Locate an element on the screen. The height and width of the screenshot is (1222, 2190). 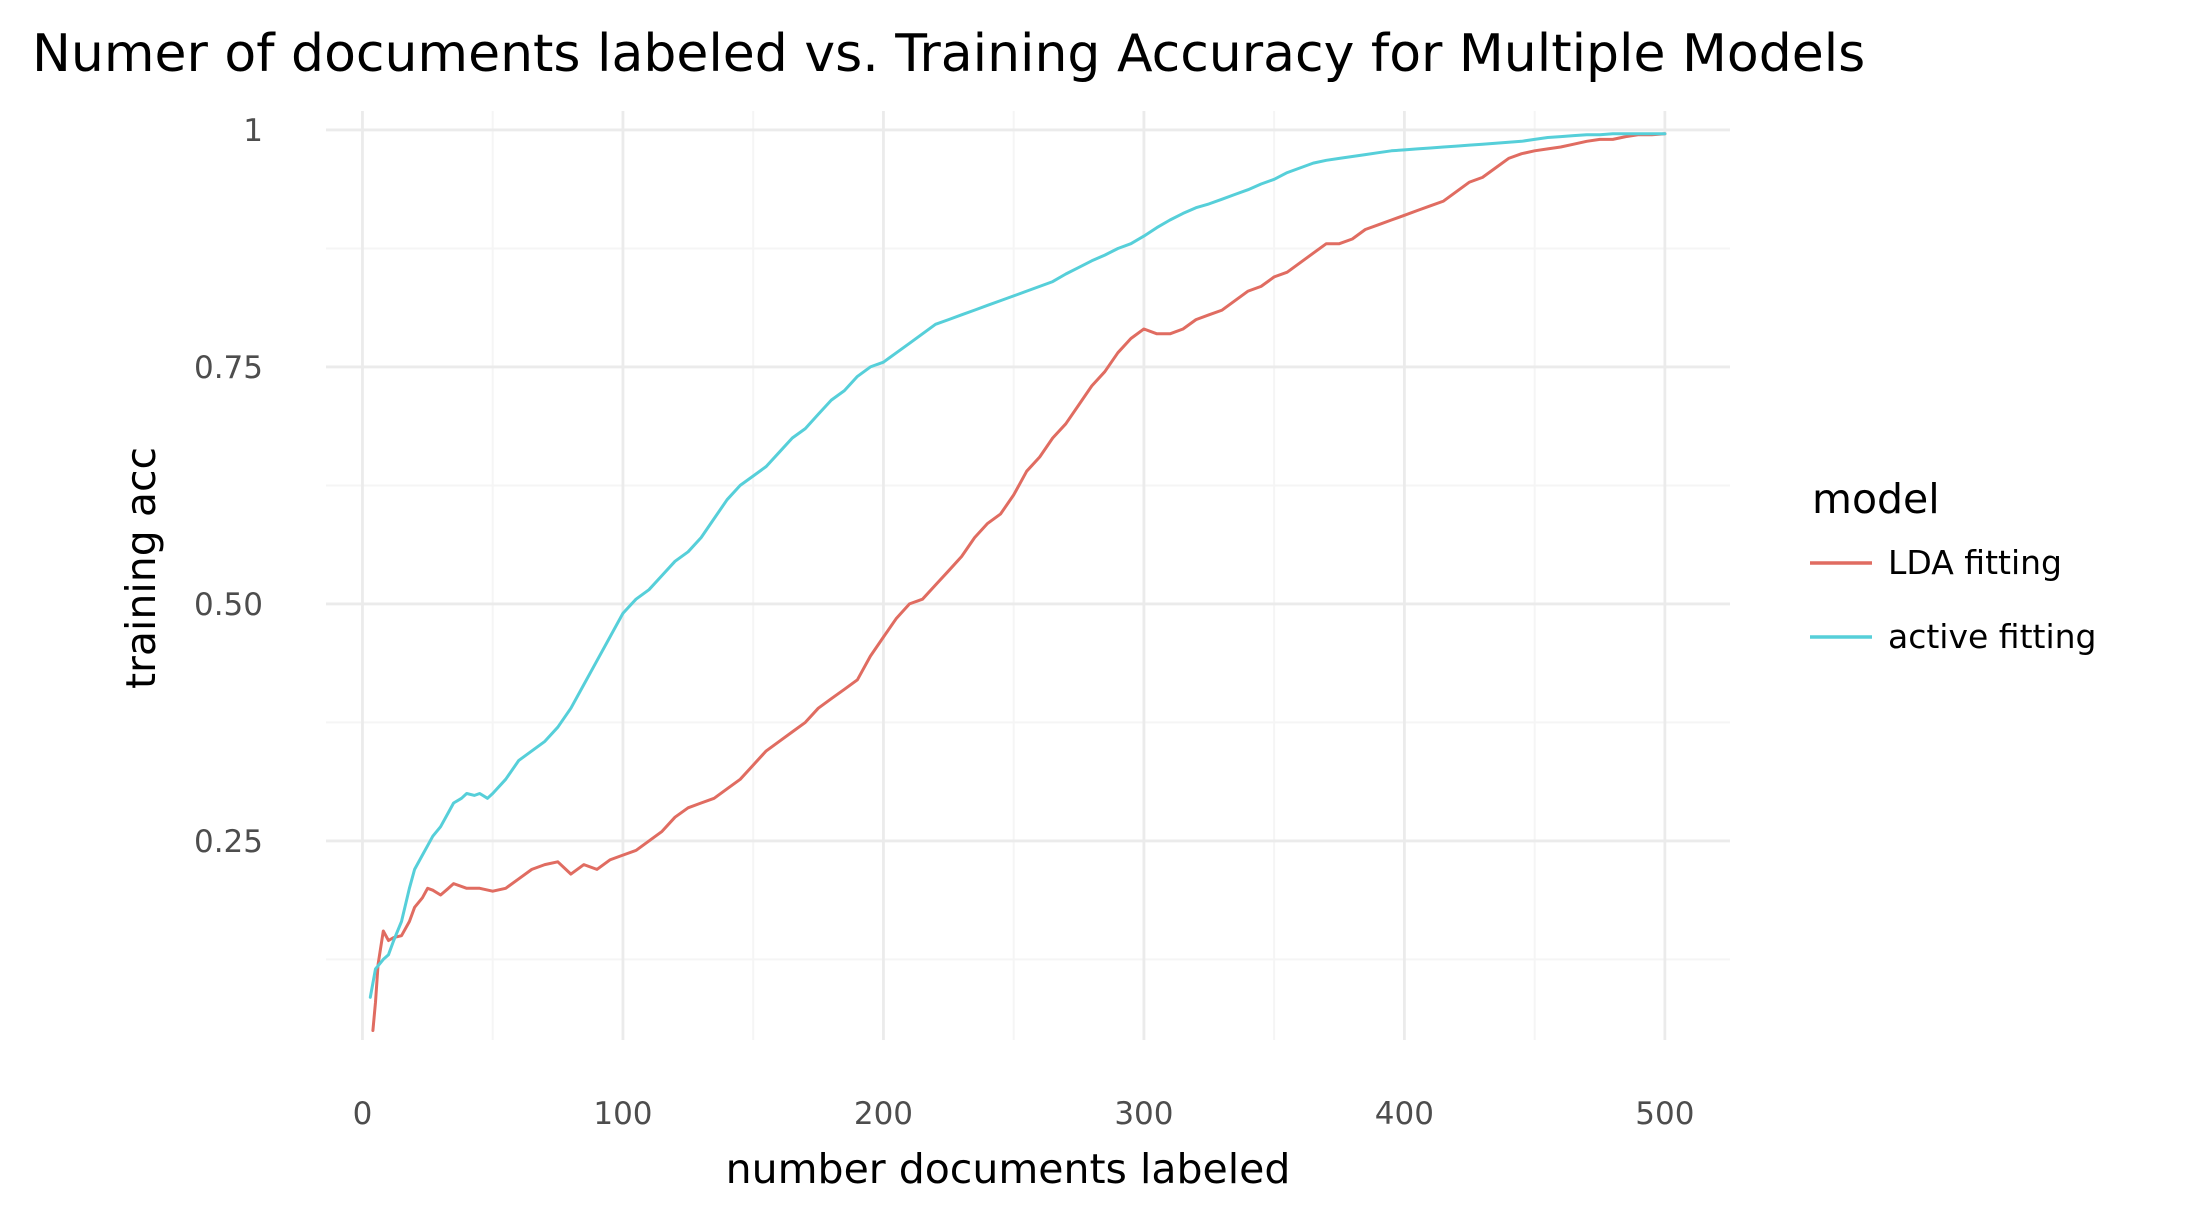
y-tick-label: 0.50 is located at coordinates (228, 605).